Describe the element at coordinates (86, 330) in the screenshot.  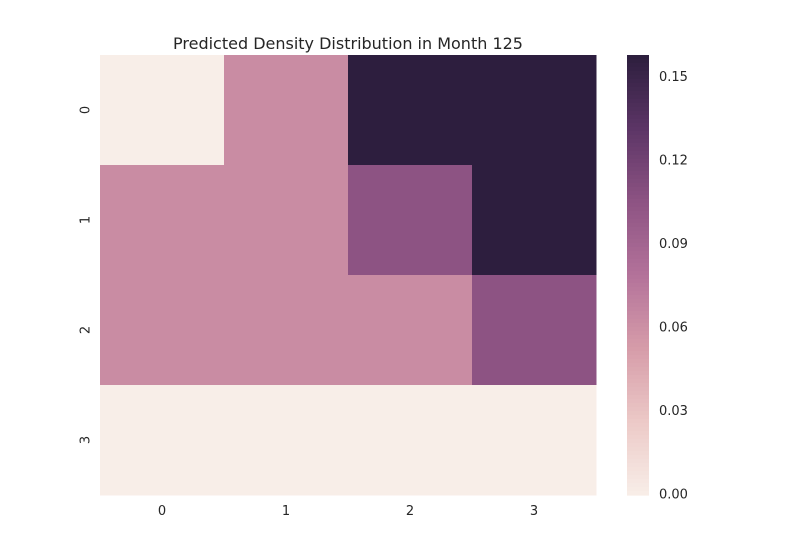
I see `y-tick-label: 2` at that location.